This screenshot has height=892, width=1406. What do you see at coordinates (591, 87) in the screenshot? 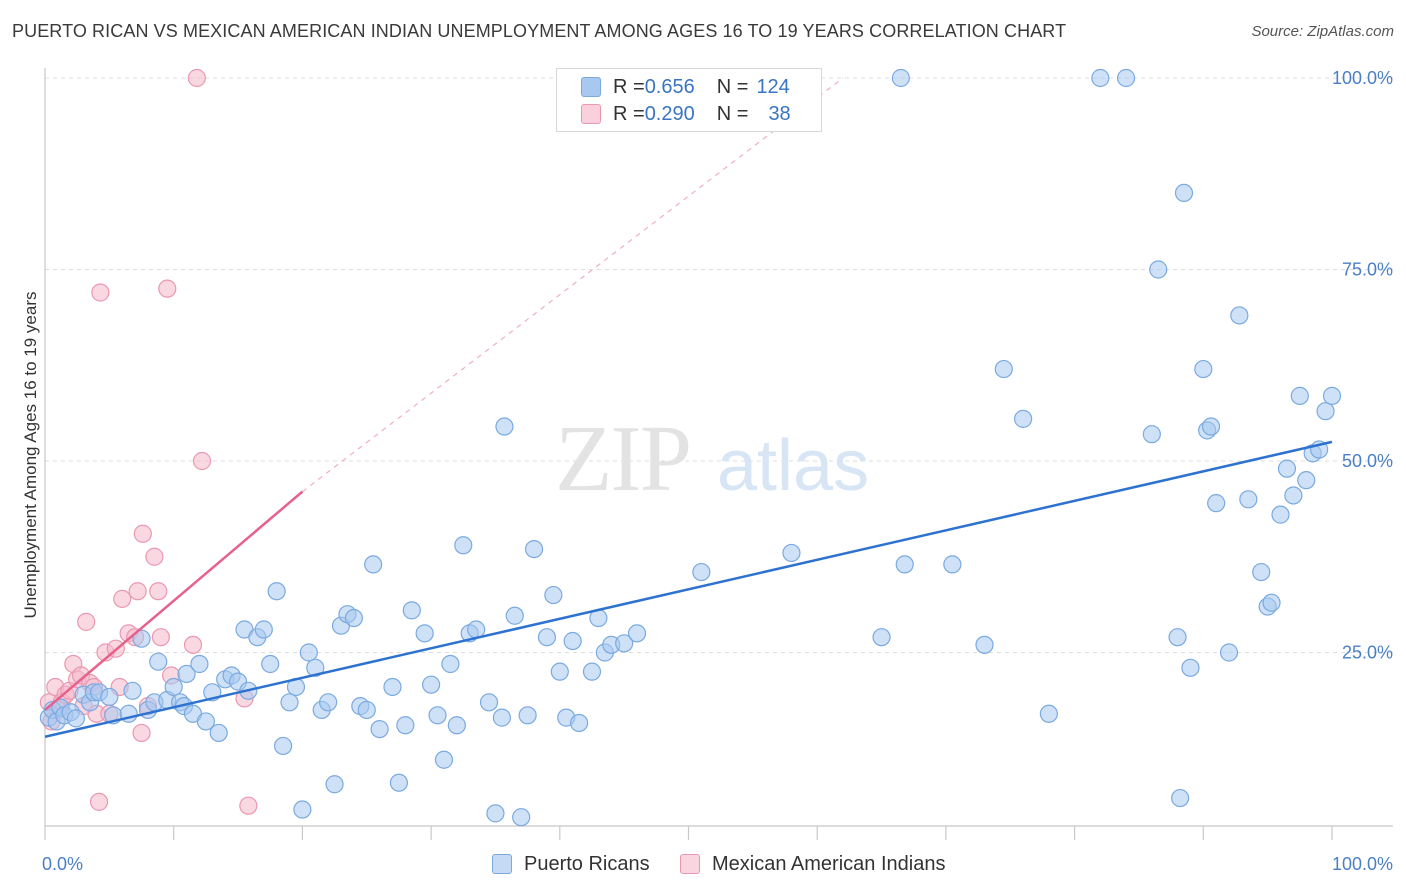
I see `legend-swatch-blue` at bounding box center [591, 87].